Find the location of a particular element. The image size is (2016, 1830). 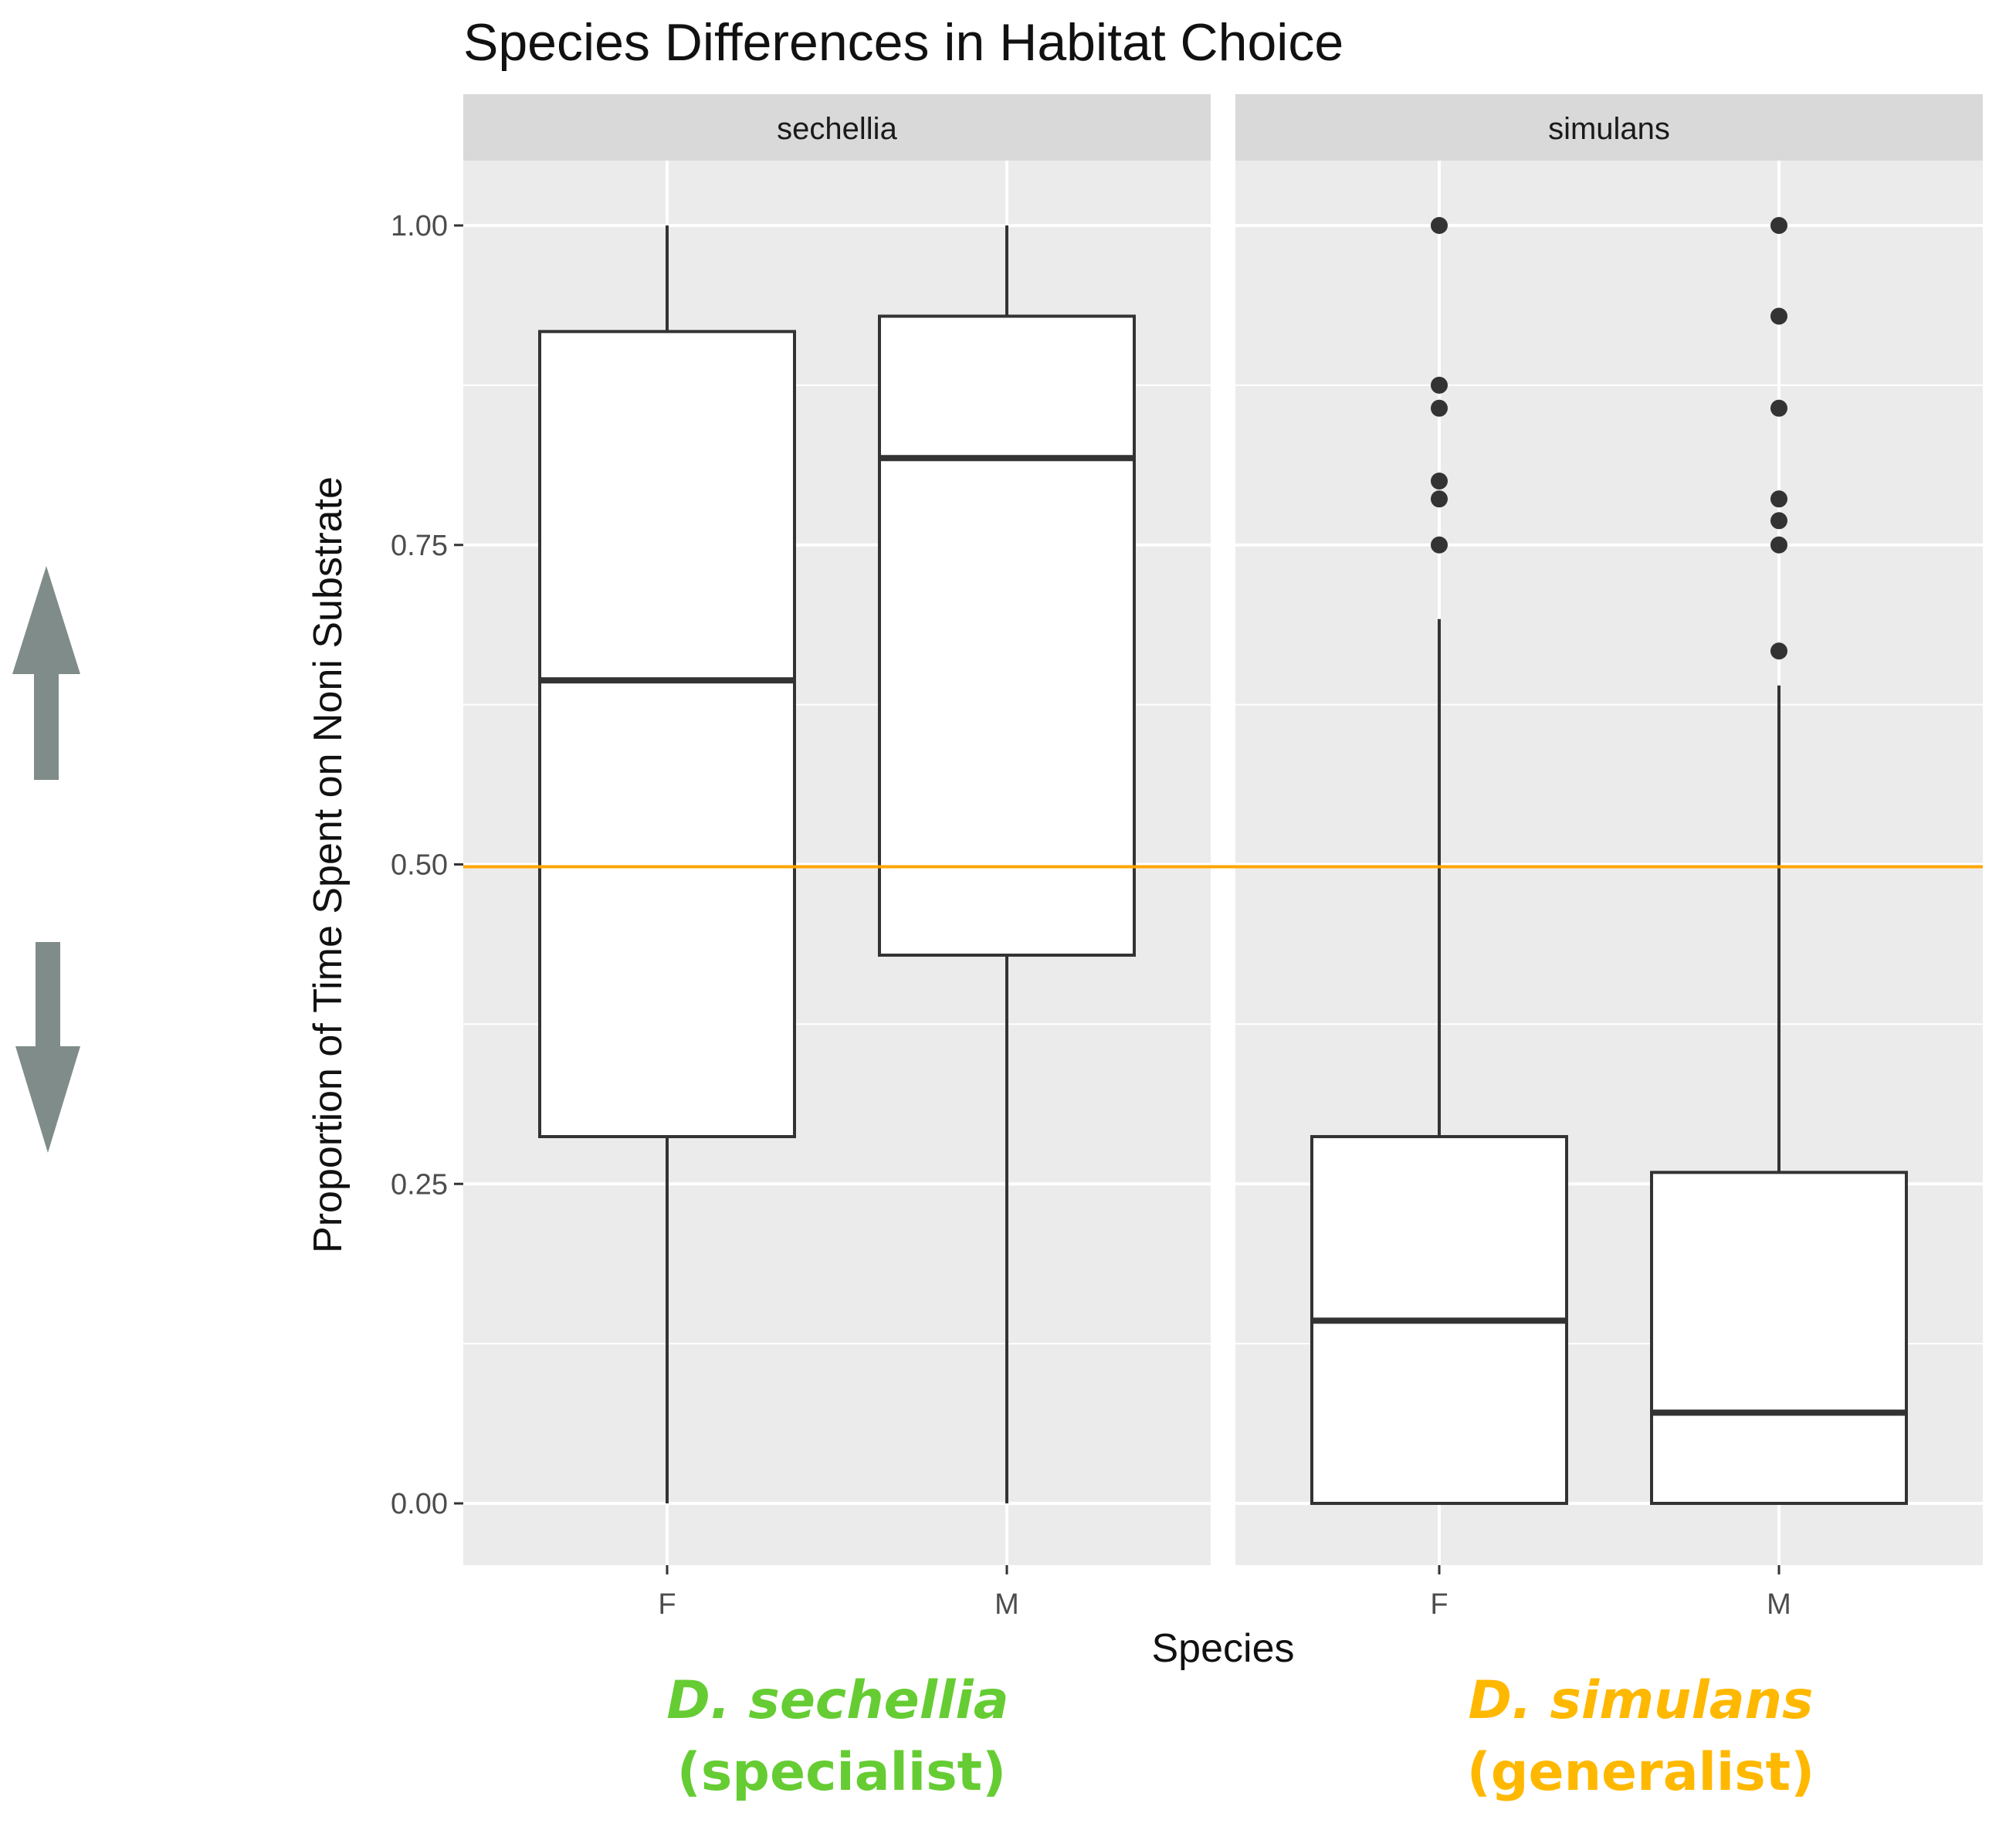

strip-label-simulans: simulans is located at coordinates (1609, 129).